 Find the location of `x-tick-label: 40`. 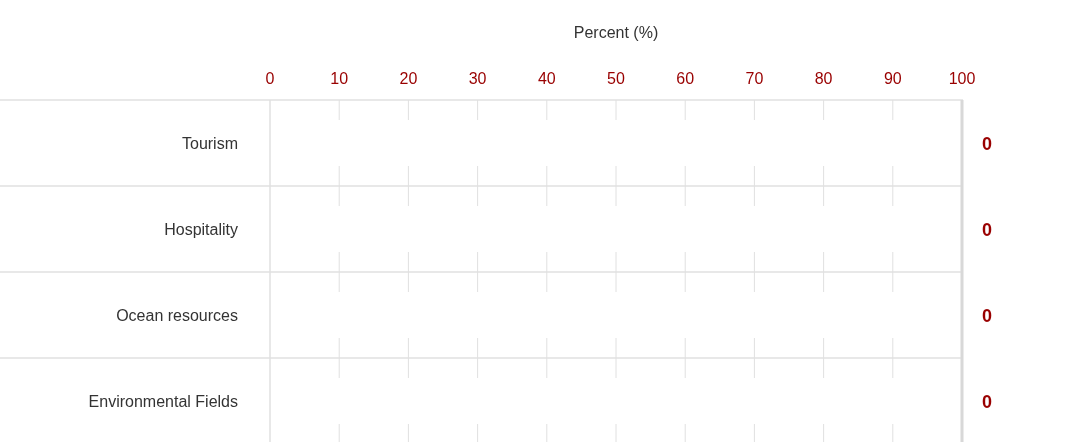

x-tick-label: 40 is located at coordinates (546, 78).